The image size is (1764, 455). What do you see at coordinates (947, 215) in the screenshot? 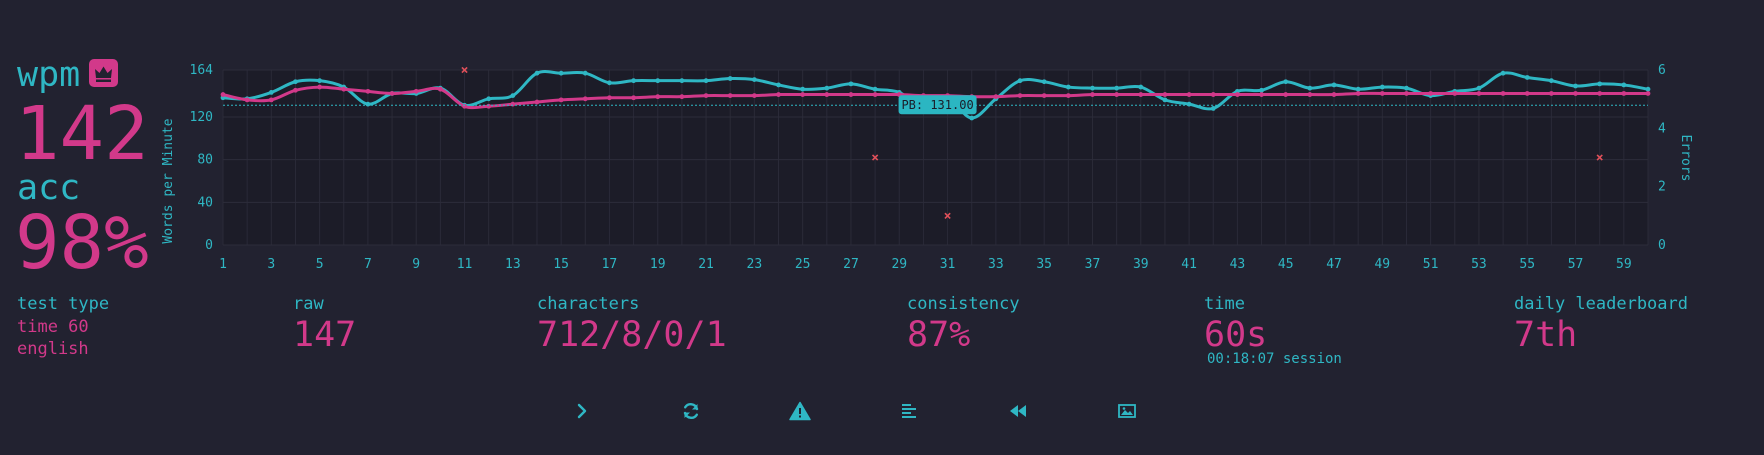
I see `error-marker-stroke` at bounding box center [947, 215].